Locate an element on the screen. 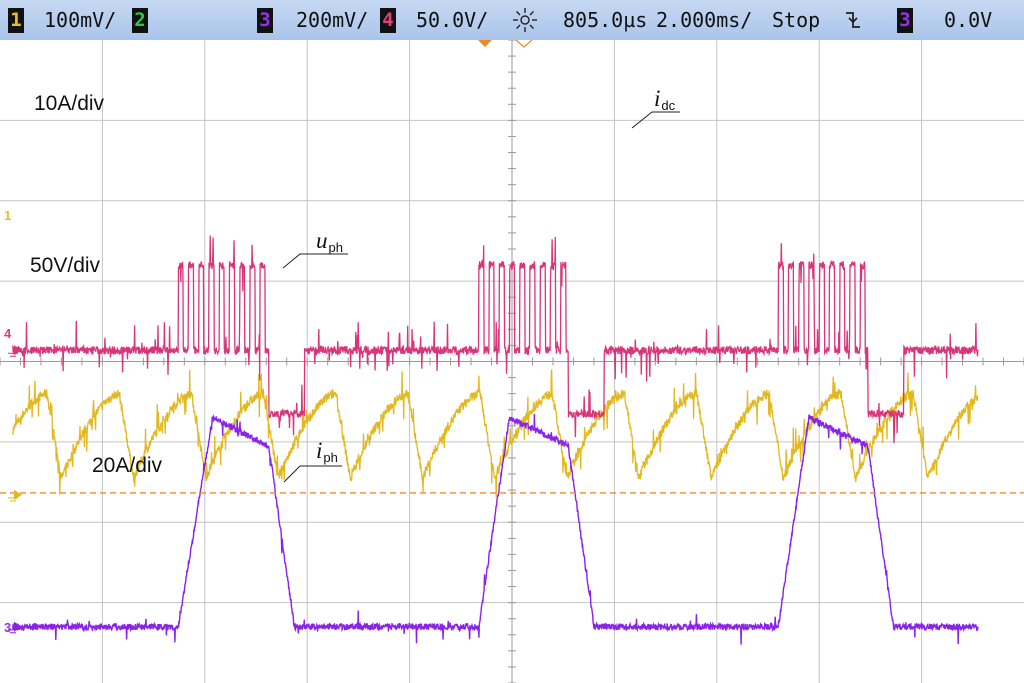  idc-scale-label: 10A/div is located at coordinates (69, 103).